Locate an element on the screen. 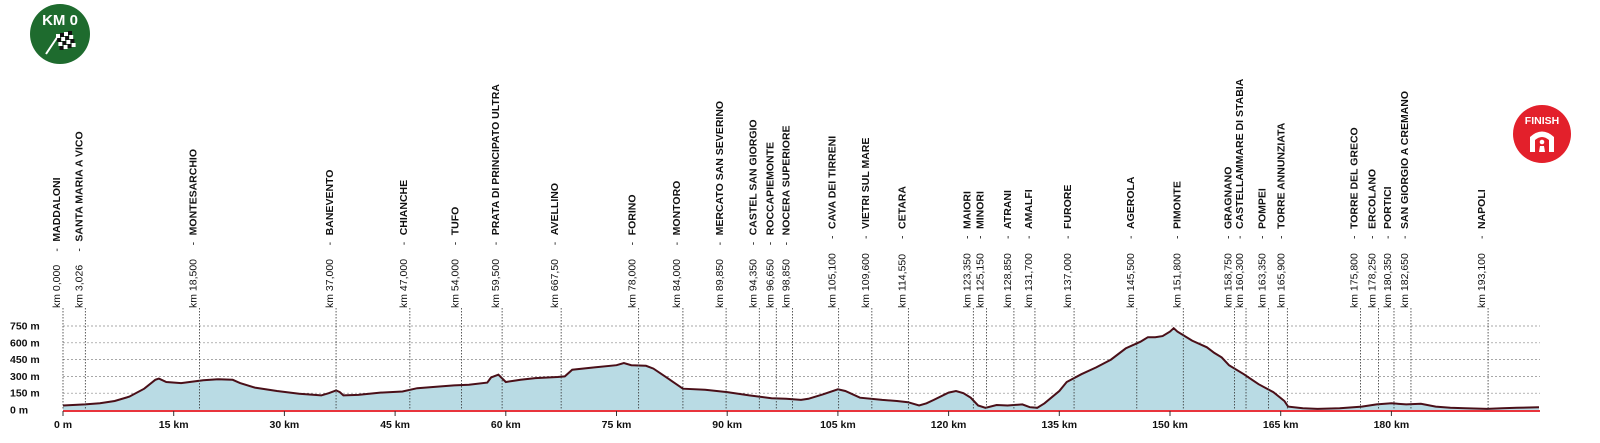 Image resolution: width=1600 pixels, height=443 pixels. waypoint: km 180,350 - PORTICI is located at coordinates (1388, 298).